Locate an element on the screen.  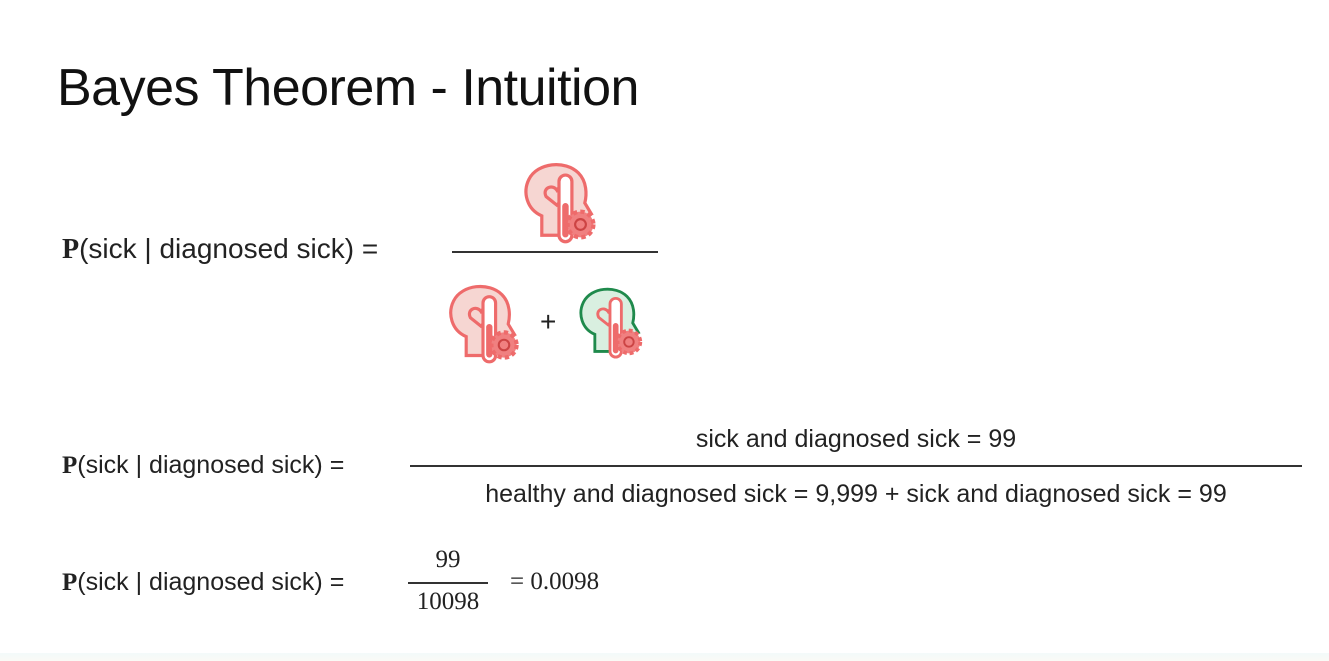
plus-sign: + is located at coordinates (548, 321).